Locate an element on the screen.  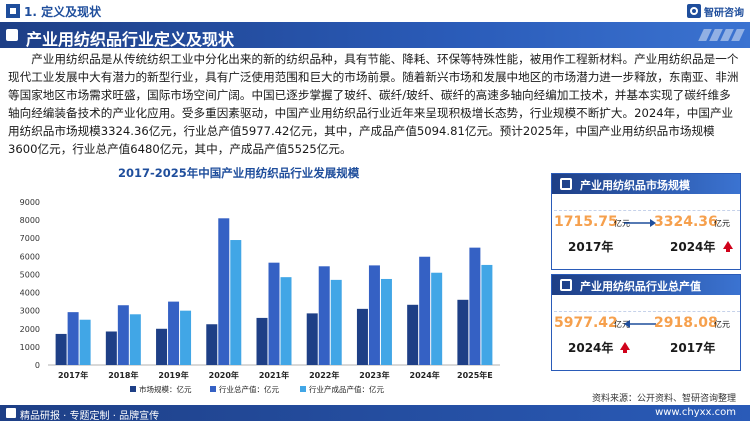
card-left-year: 2017年 is located at coordinates (591, 247).